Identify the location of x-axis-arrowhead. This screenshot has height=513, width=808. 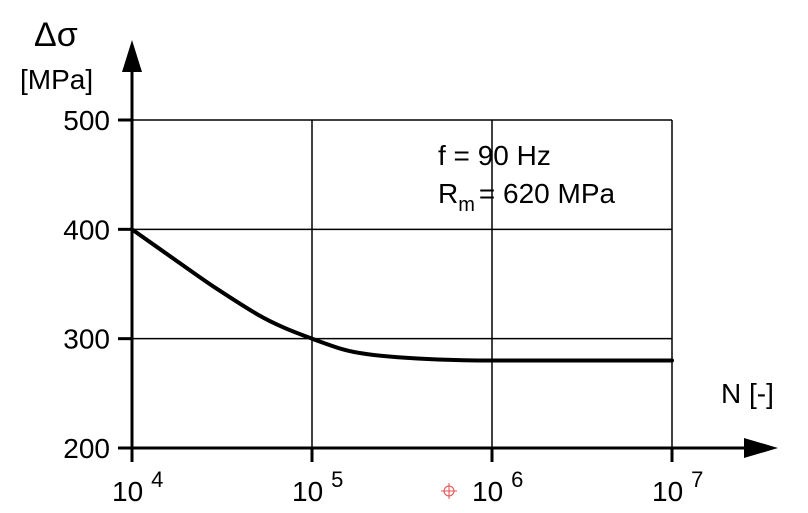
(761, 448).